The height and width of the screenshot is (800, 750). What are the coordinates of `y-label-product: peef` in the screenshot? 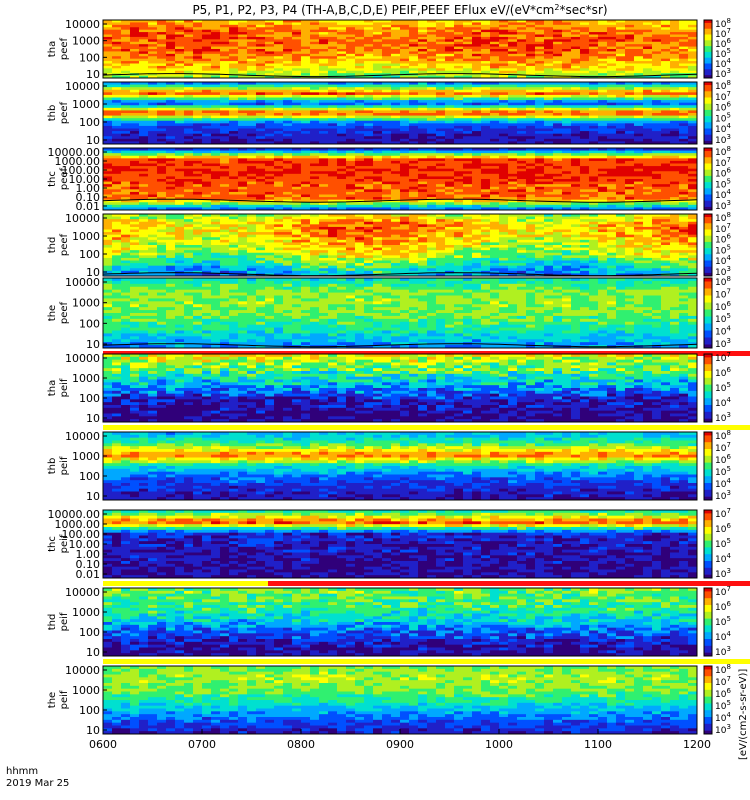 It's located at (64, 178).